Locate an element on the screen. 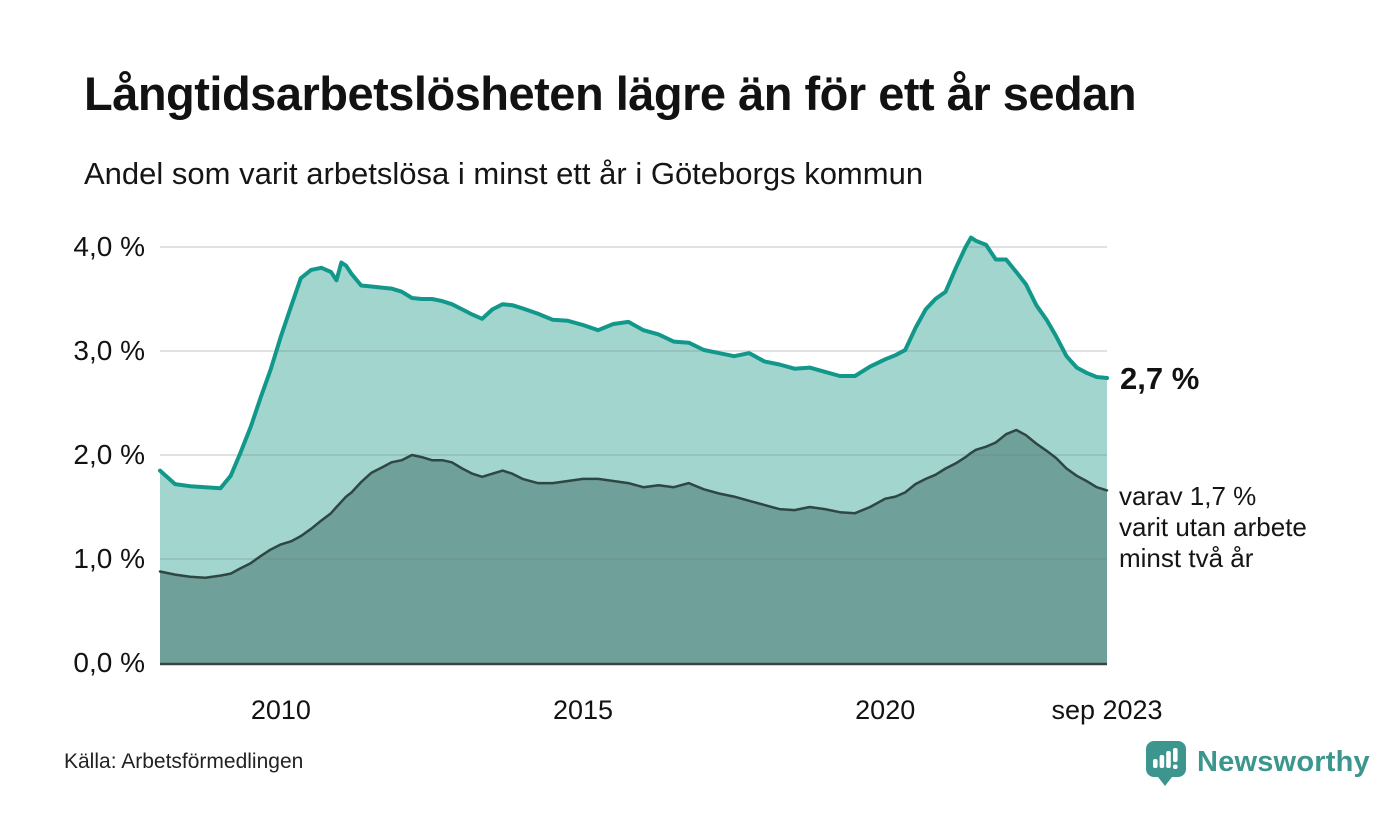  series1-end-value-label: 2,7 % is located at coordinates (1160, 378).